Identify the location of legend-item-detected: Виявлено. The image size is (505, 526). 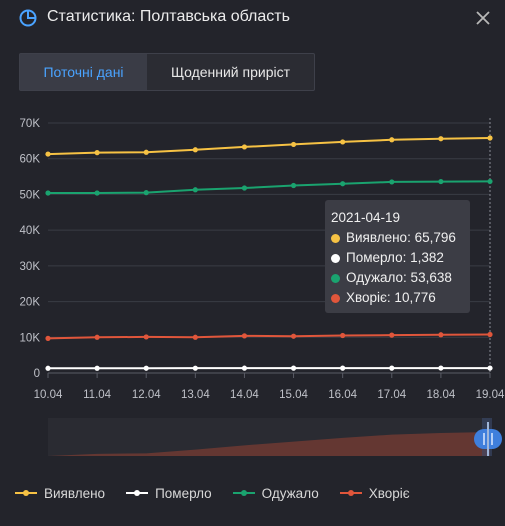
(59, 493).